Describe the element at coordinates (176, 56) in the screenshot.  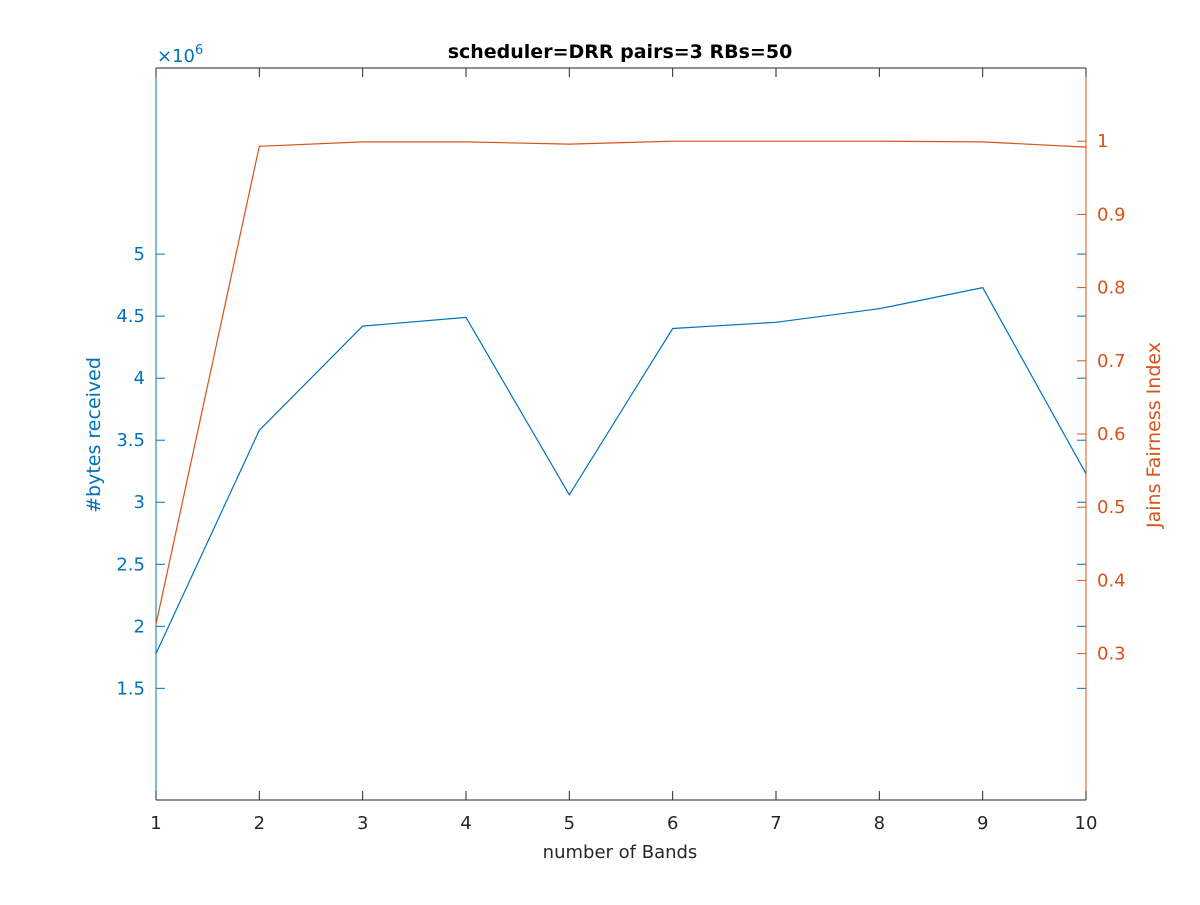
I see `exponent-base: ×10` at that location.